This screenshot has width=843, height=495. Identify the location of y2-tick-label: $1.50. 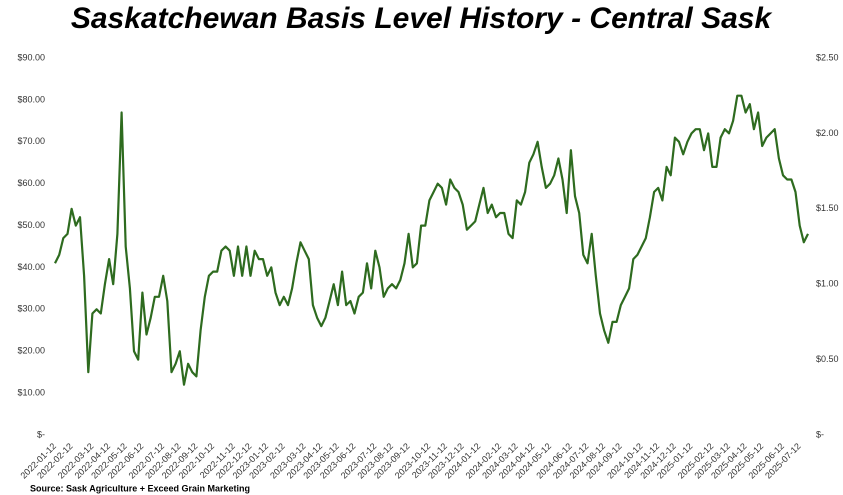
(827, 208).